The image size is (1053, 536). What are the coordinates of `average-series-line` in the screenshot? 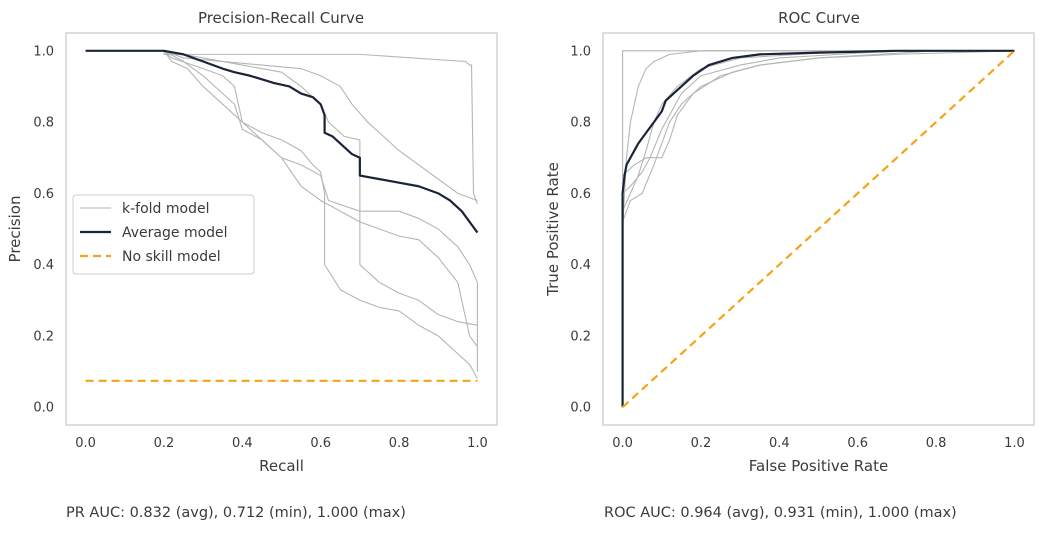 It's located at (282, 141).